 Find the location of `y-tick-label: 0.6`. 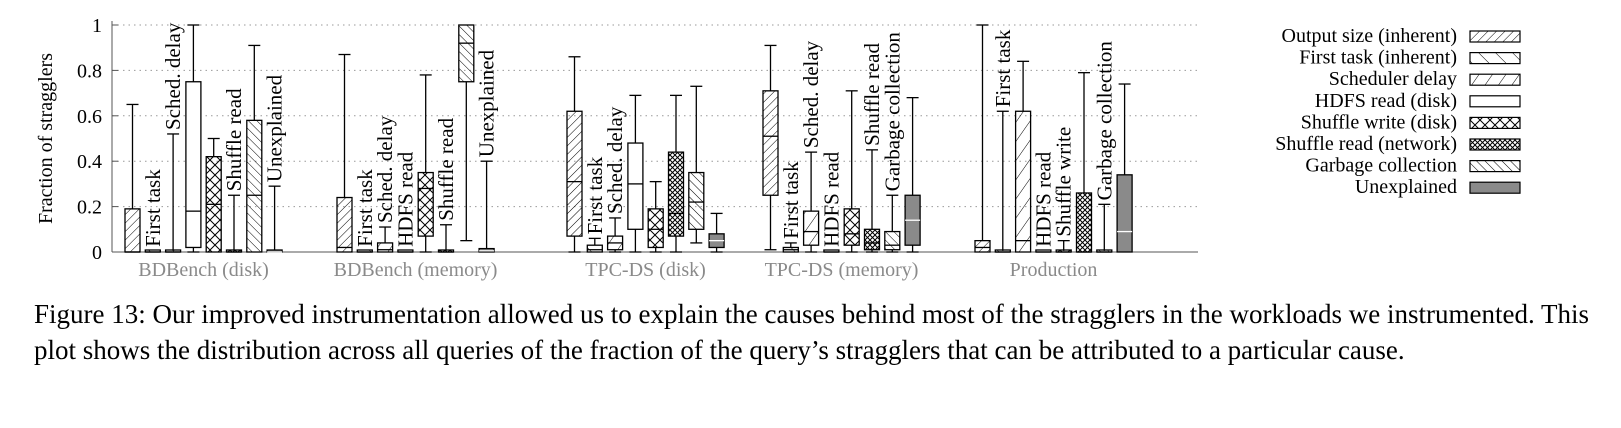

y-tick-label: 0.6 is located at coordinates (89, 117).